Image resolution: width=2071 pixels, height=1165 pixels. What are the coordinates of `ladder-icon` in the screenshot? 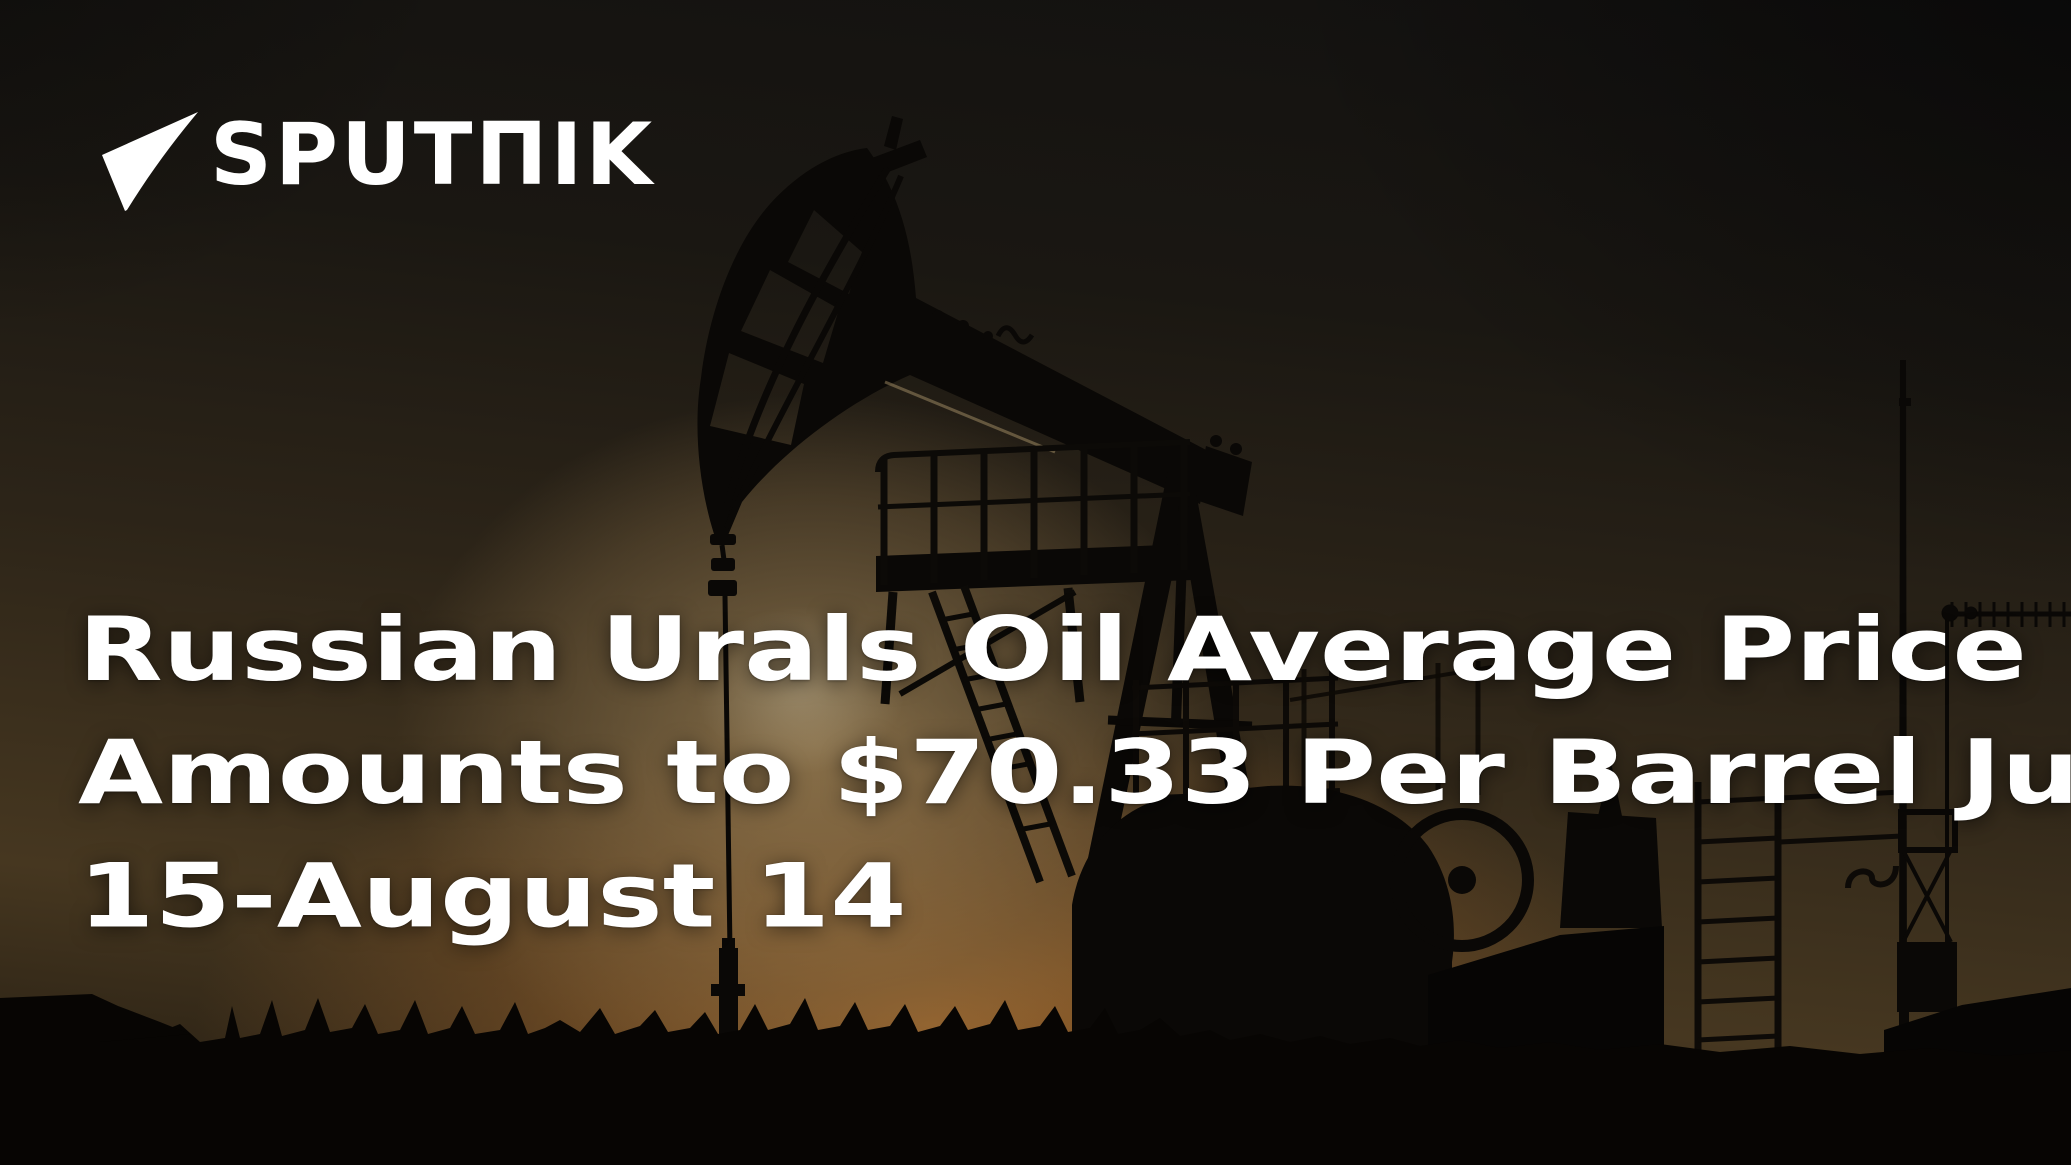 It's located at (1002, 734).